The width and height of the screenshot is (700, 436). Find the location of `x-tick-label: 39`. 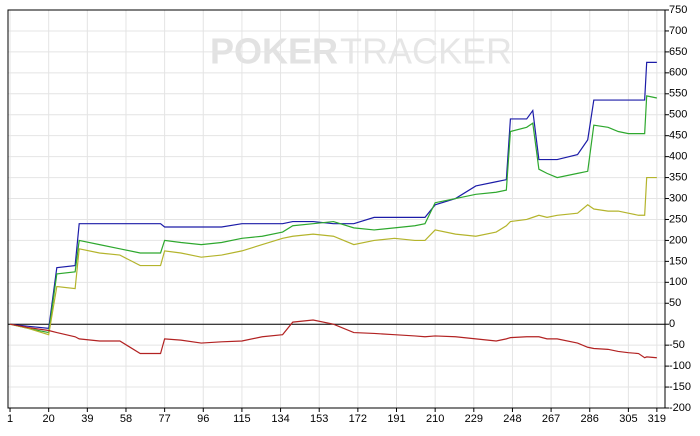

x-tick-label: 39 is located at coordinates (87, 419).